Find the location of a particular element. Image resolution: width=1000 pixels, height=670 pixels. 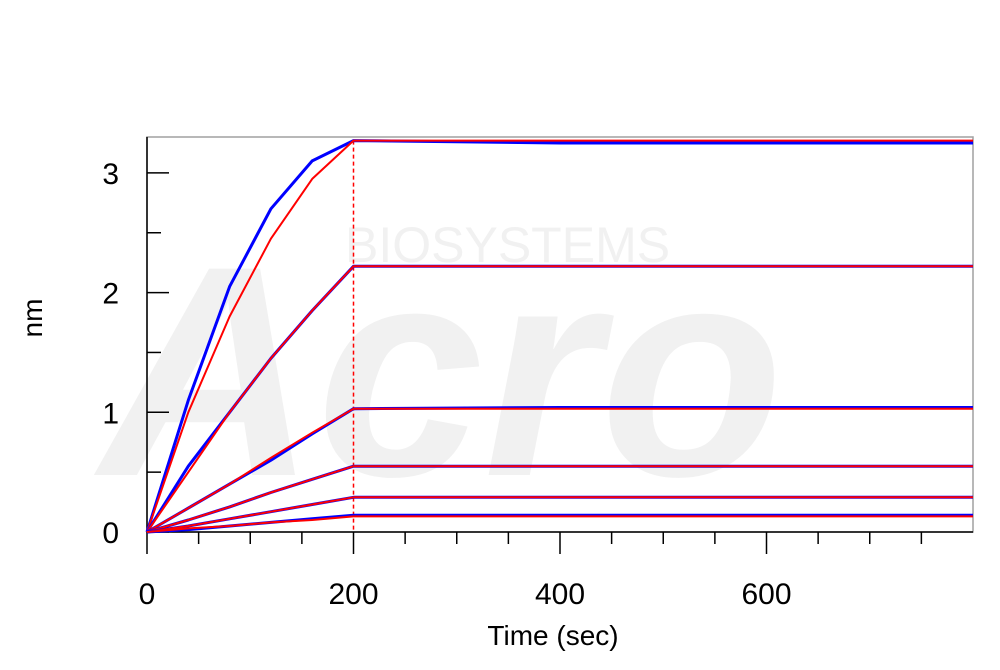

x-tick-label: 600 is located at coordinates (766, 594).